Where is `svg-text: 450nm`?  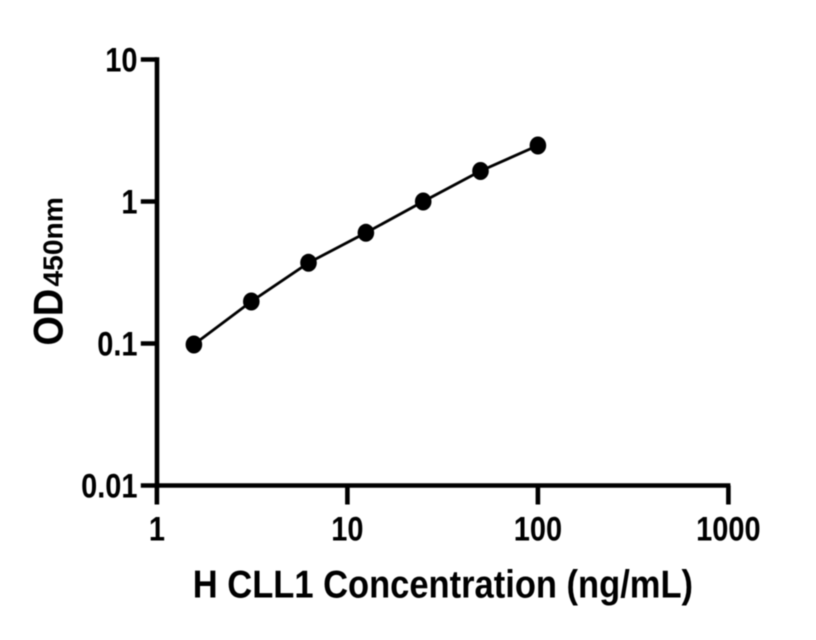 svg-text: 450nm is located at coordinates (53, 241).